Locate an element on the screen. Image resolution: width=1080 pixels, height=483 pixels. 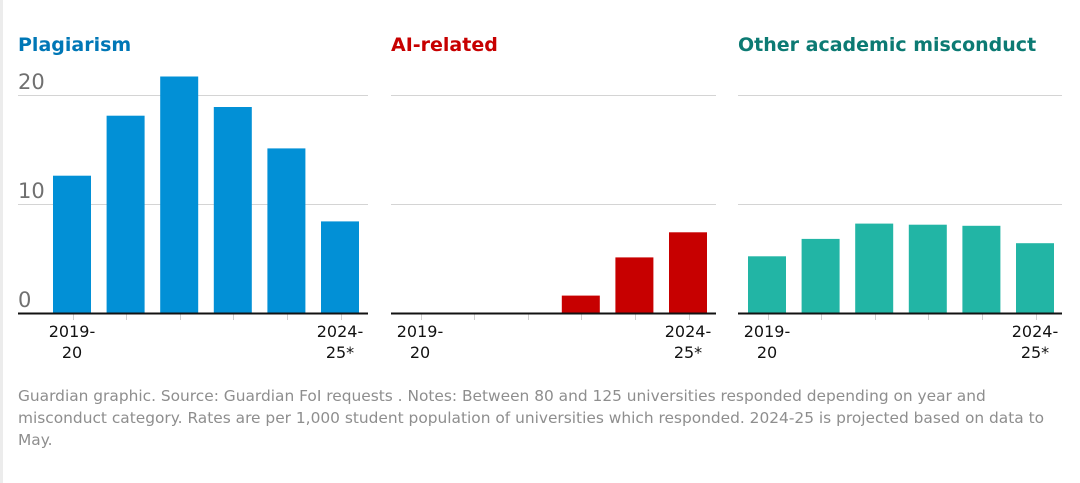
other-misconduct-bar-2024-25* is located at coordinates (1035, 278).